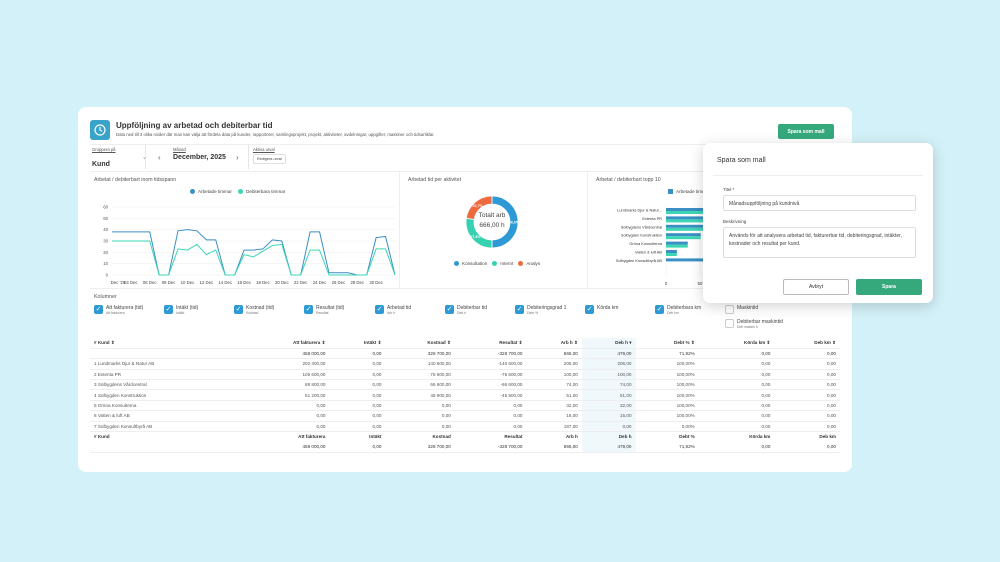 The width and height of the screenshot is (1000, 562). What do you see at coordinates (741, 309) in the screenshot?
I see `column-checkbox: Maskintid` at bounding box center [741, 309].